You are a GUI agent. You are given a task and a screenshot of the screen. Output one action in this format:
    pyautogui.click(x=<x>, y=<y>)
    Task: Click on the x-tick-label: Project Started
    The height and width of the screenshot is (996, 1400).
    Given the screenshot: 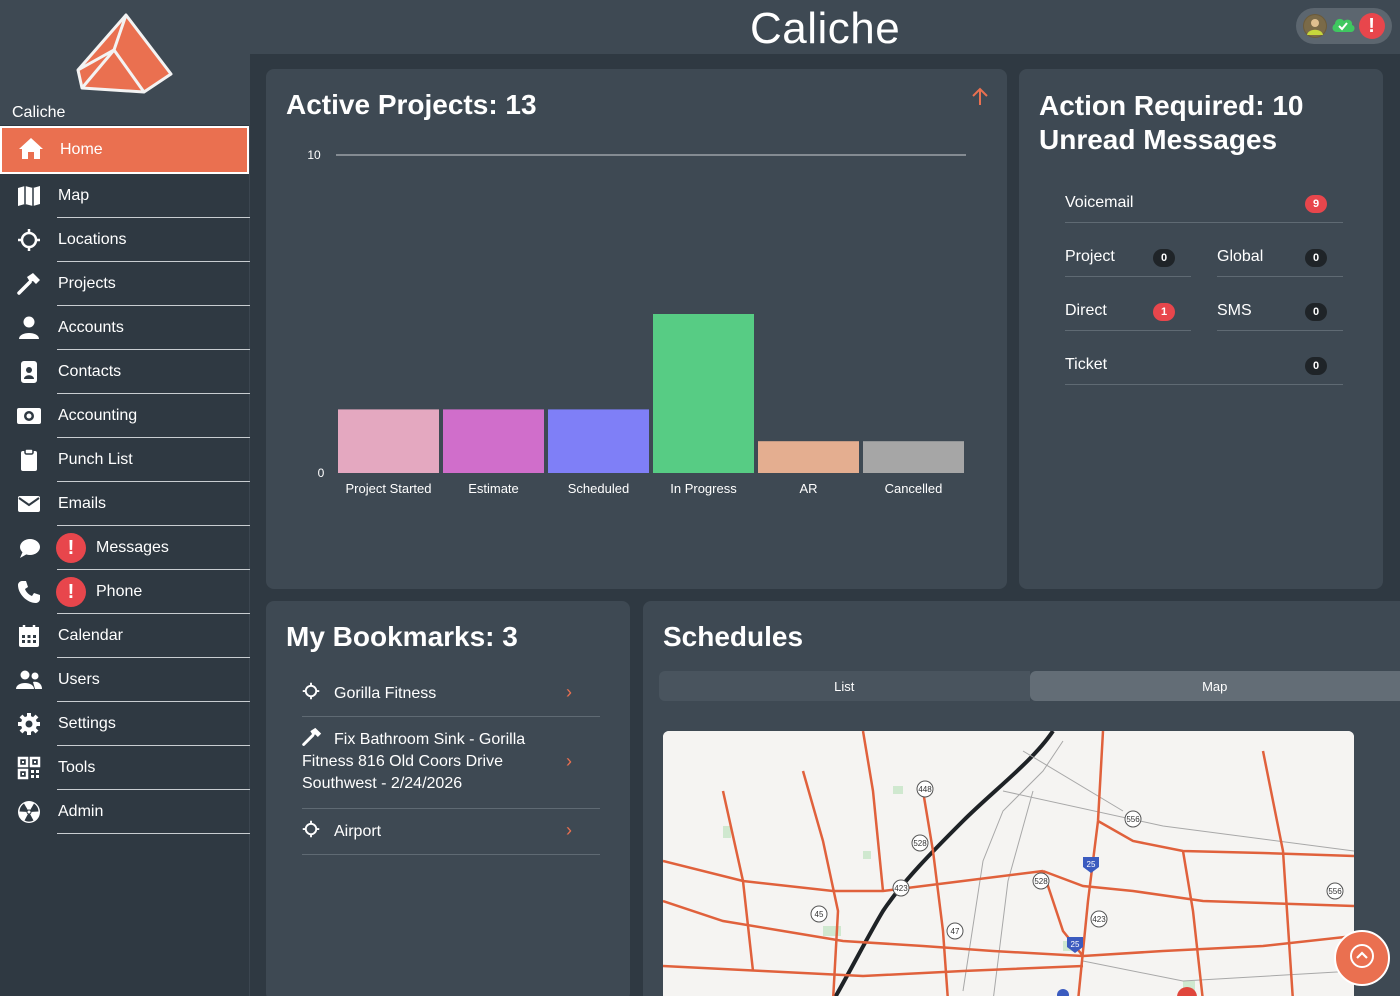 What is the action you would take?
    pyautogui.click(x=389, y=488)
    